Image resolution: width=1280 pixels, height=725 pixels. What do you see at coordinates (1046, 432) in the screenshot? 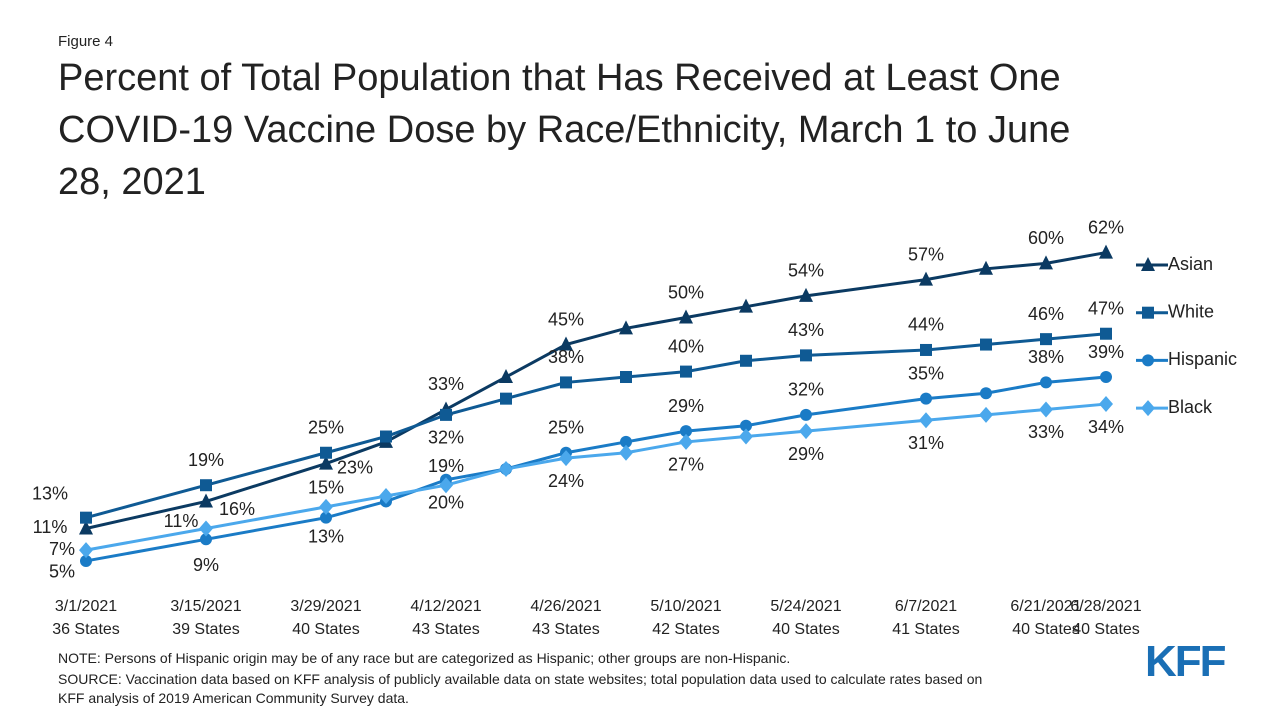
I see `data-label: 33%` at bounding box center [1046, 432].